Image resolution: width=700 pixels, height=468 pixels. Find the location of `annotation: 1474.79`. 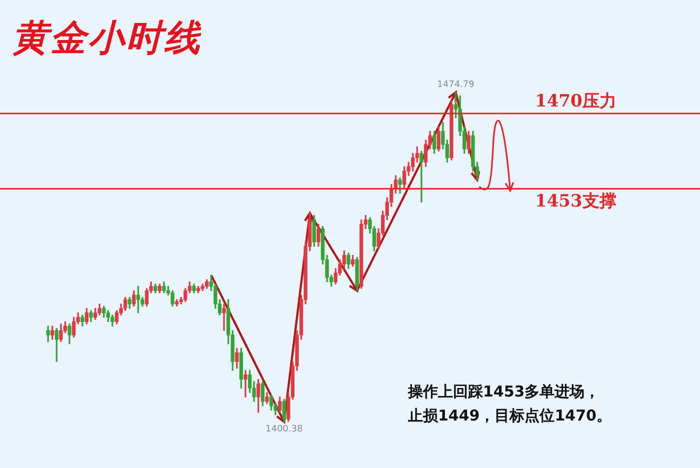

annotation: 1474.79 is located at coordinates (456, 85).